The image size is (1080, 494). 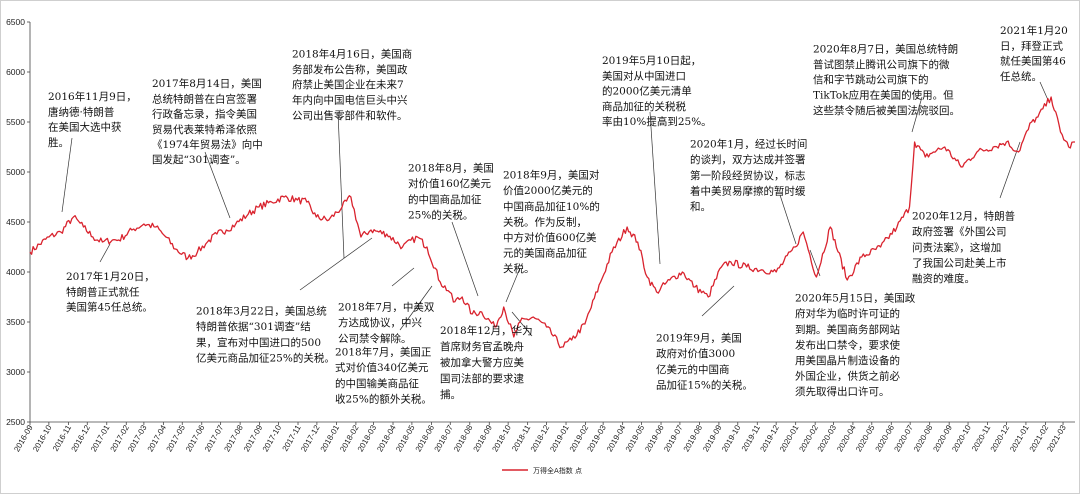 What do you see at coordinates (15, 122) in the screenshot?
I see `y-tick-label: 5500` at bounding box center [15, 122].